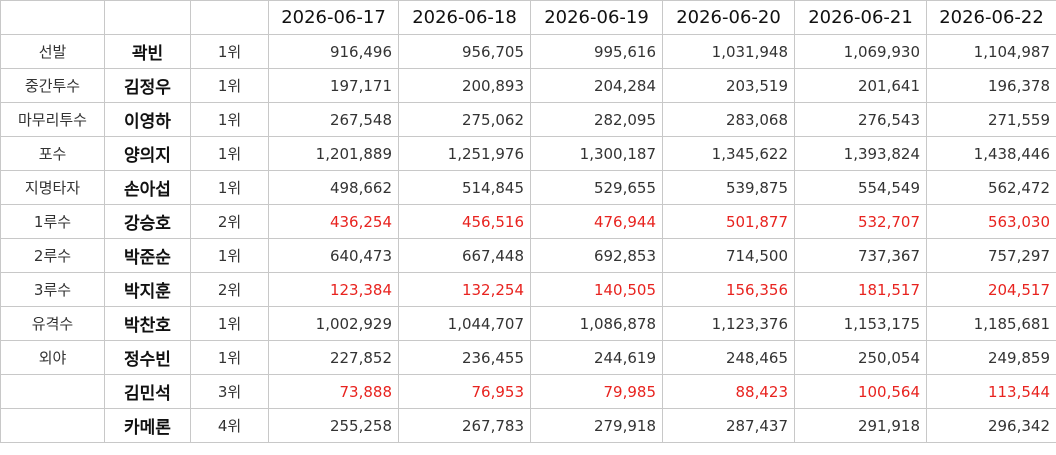  What do you see at coordinates (464, 221) in the screenshot?
I see `vote-count: 456,516` at bounding box center [464, 221].